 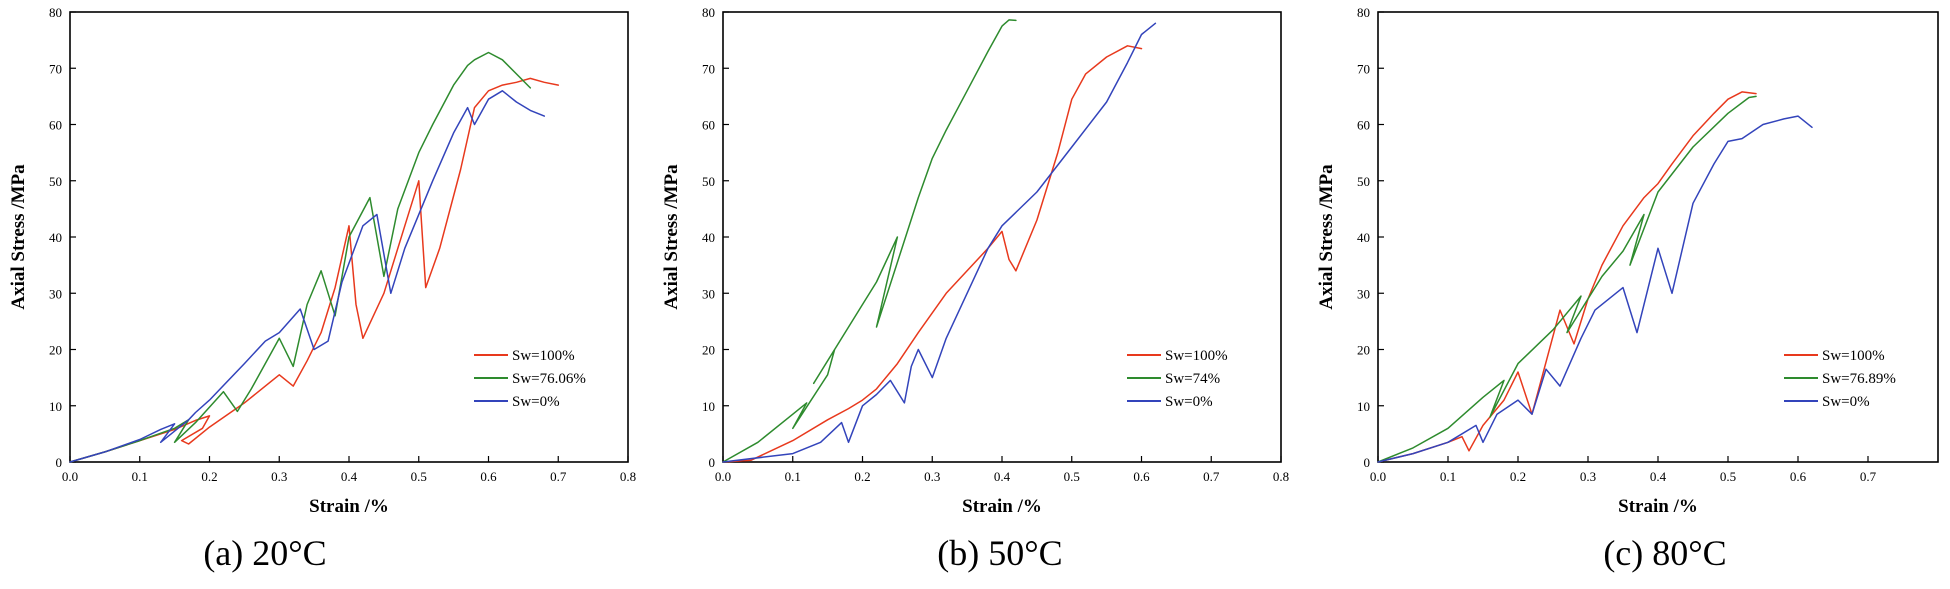 I want to click on series-line-blue, so click(x=1595, y=289).